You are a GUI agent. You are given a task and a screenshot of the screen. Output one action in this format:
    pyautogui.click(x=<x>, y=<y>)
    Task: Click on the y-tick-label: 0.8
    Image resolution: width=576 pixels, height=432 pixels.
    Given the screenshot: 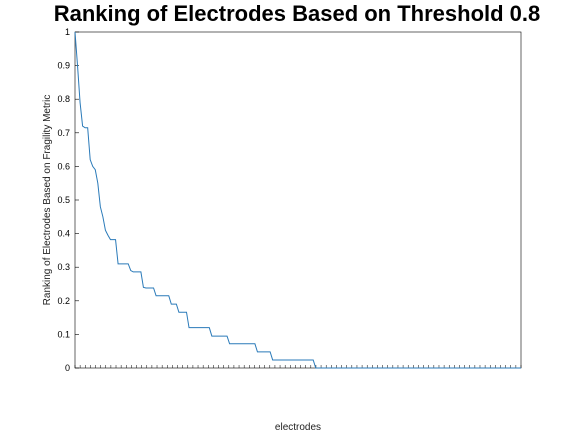 What is the action you would take?
    pyautogui.click(x=63, y=99)
    